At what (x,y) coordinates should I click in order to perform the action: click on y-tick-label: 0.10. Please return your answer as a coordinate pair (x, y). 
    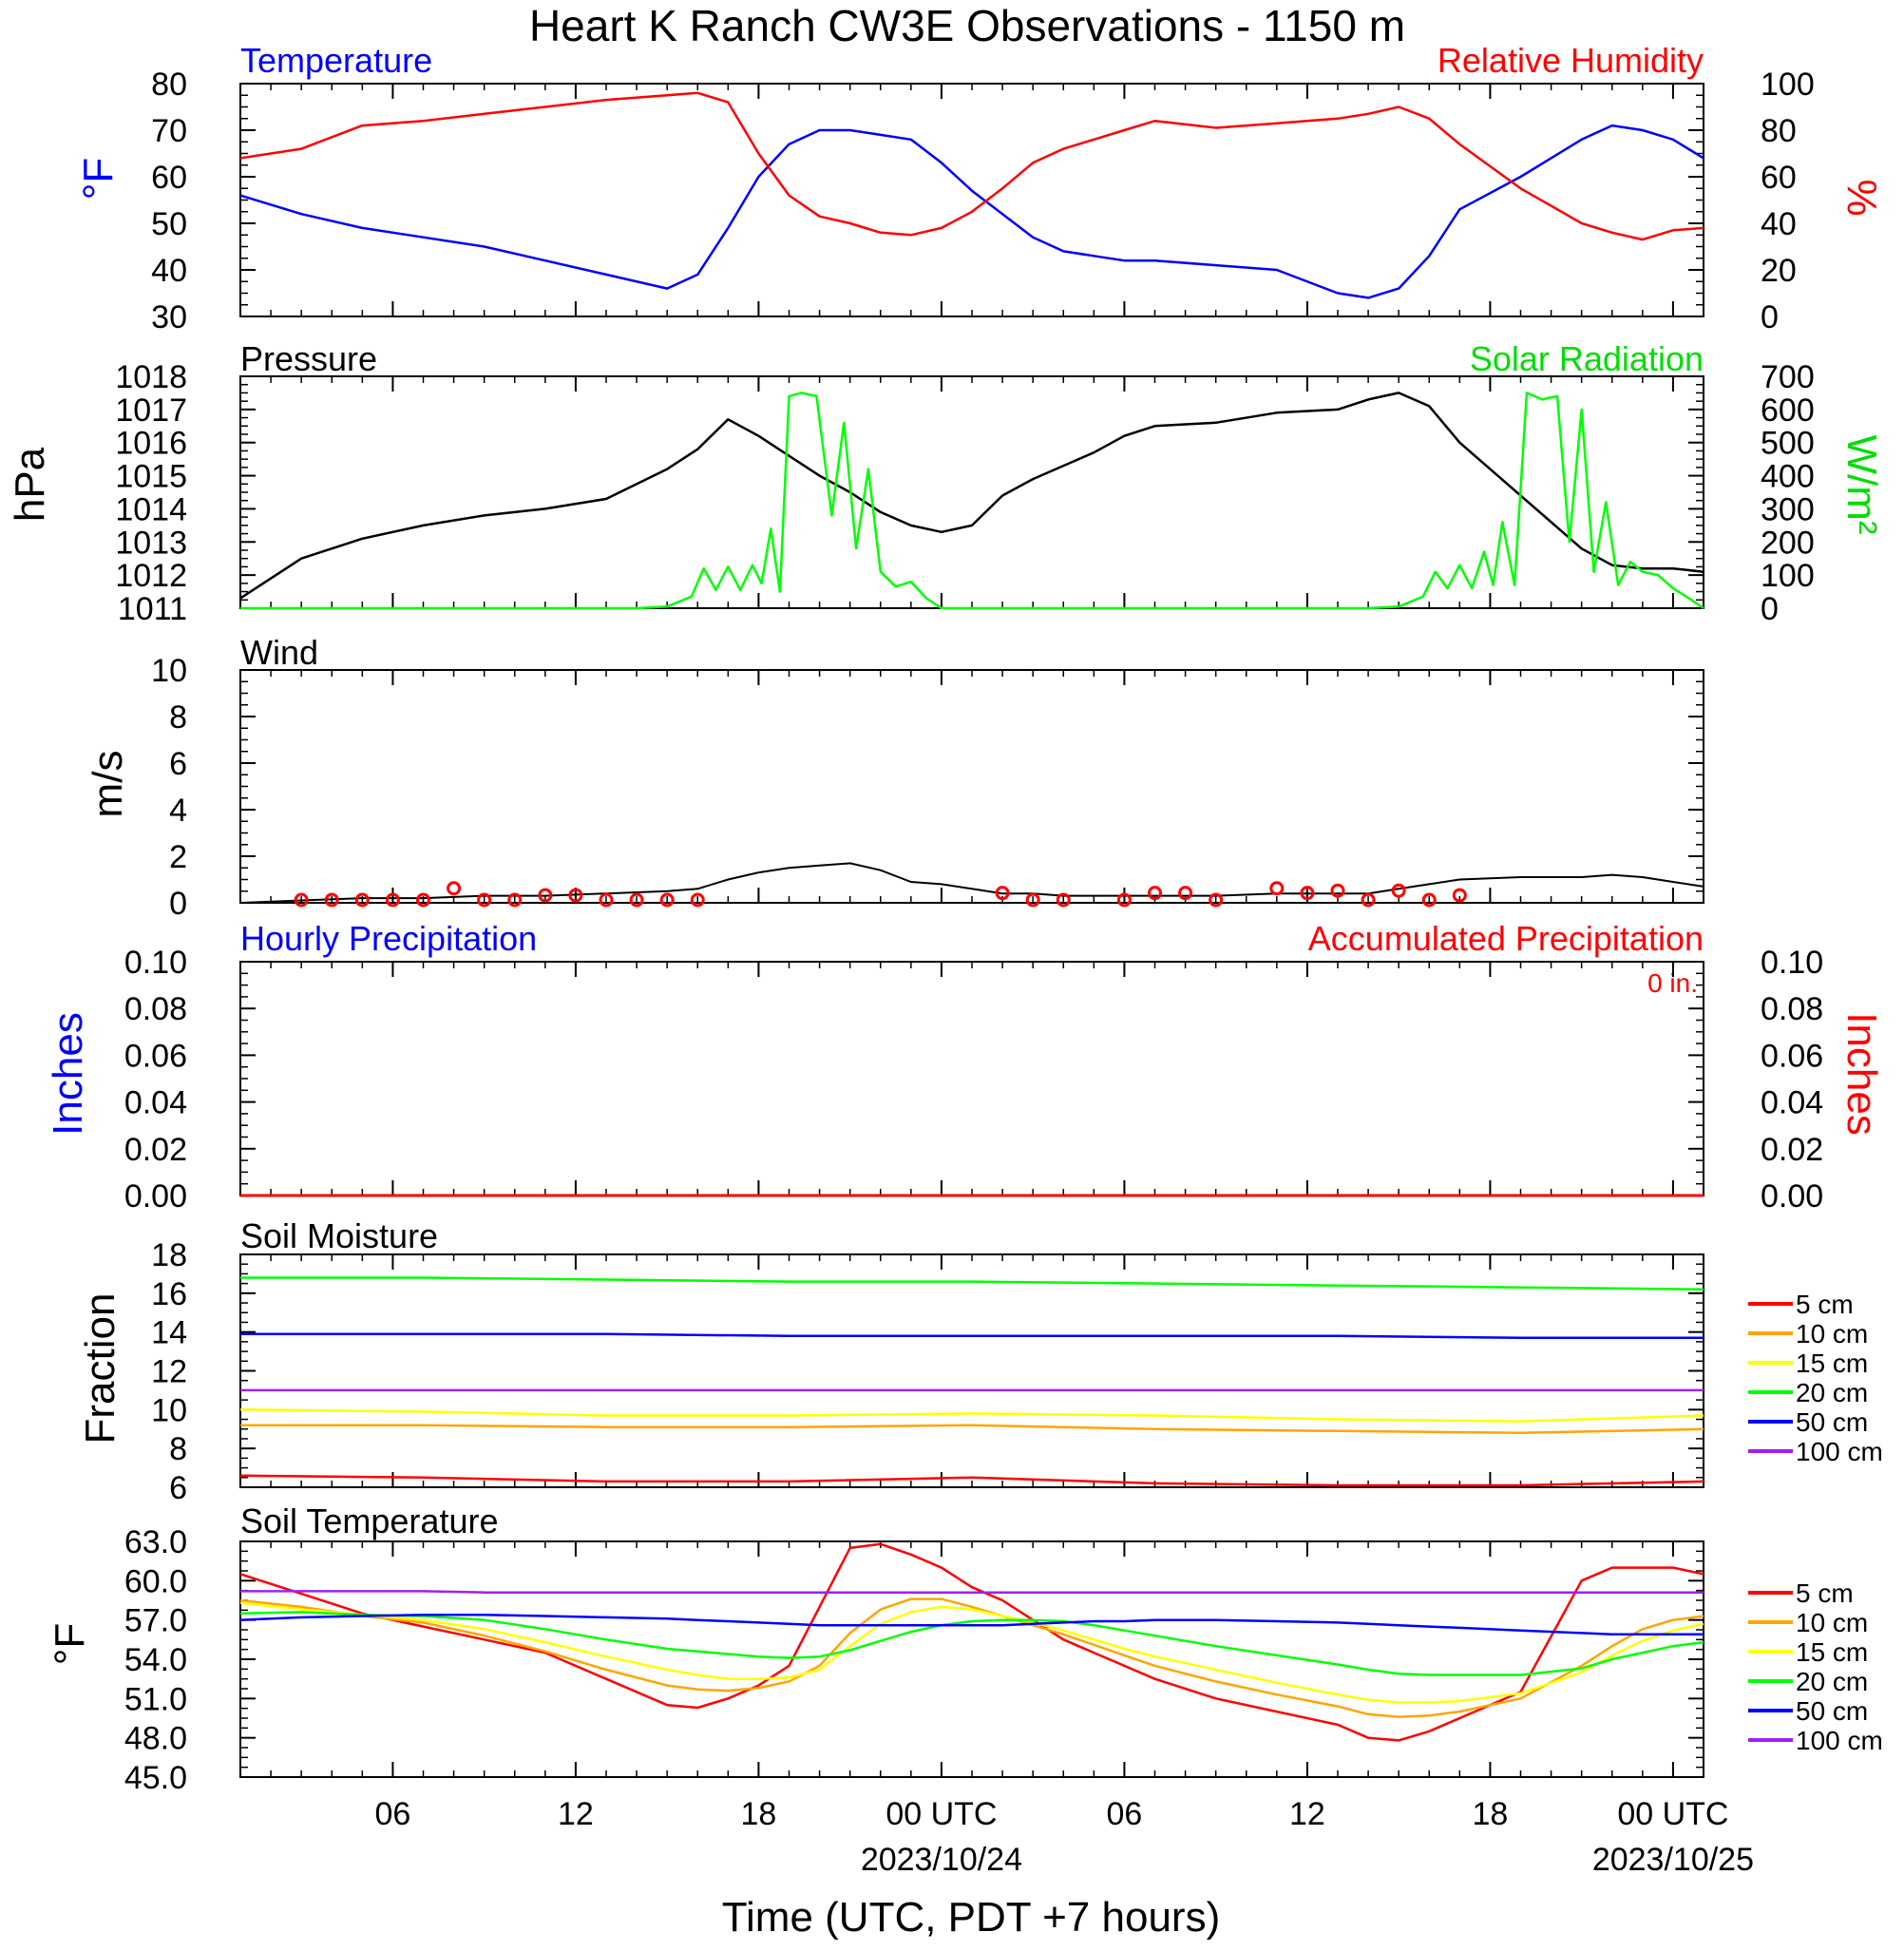
    Looking at the image, I should click on (155, 963).